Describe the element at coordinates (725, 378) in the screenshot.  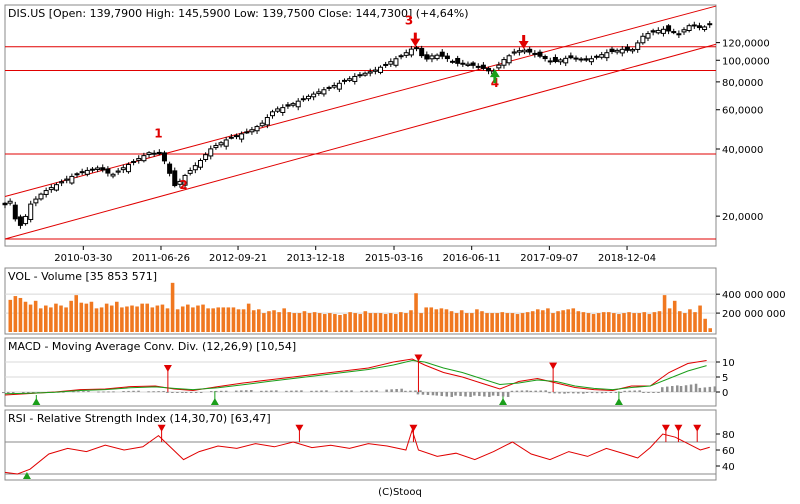
I see `macd-y-tick-label: 5` at that location.